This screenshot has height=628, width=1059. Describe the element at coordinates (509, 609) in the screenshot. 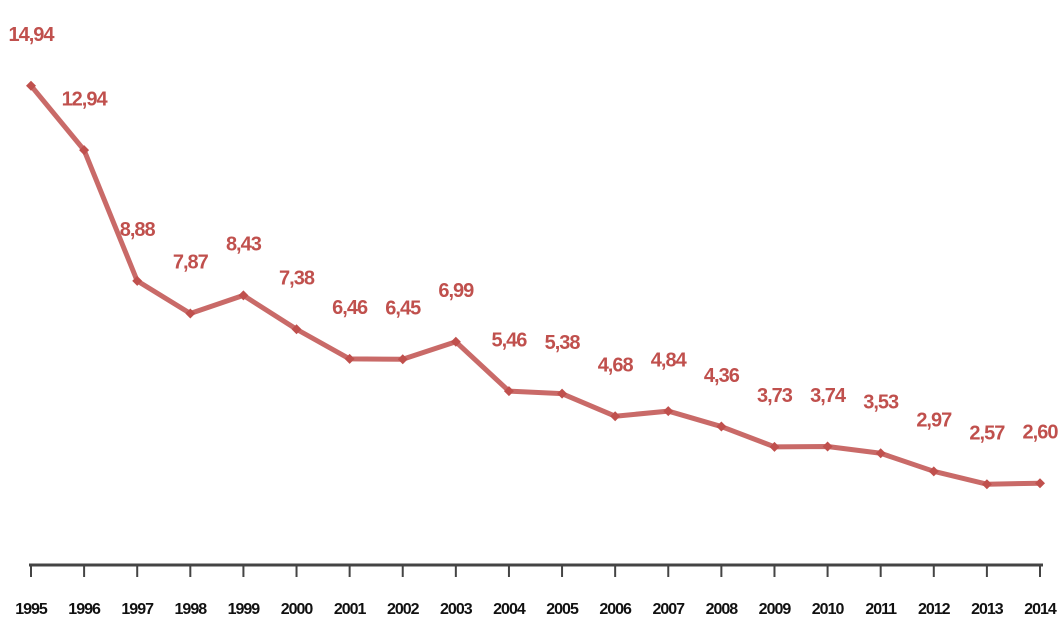

I see `x-tick-label: 2004` at that location.